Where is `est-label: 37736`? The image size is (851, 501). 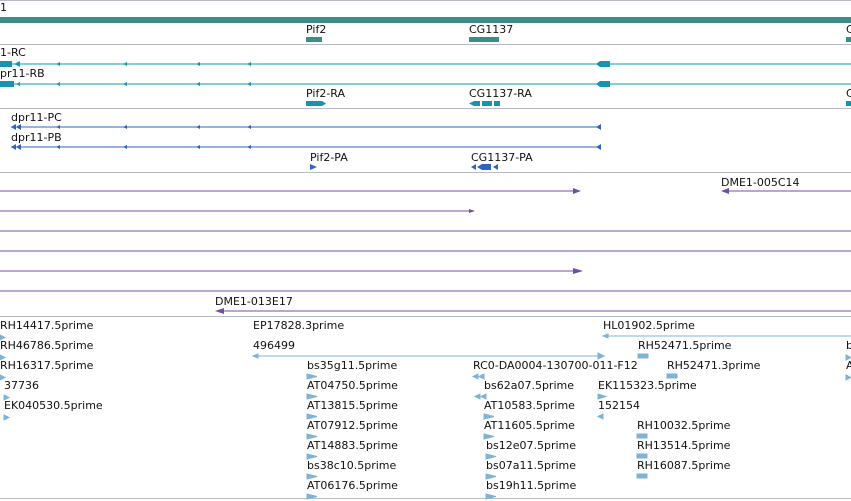 est-label: 37736 is located at coordinates (21, 385).